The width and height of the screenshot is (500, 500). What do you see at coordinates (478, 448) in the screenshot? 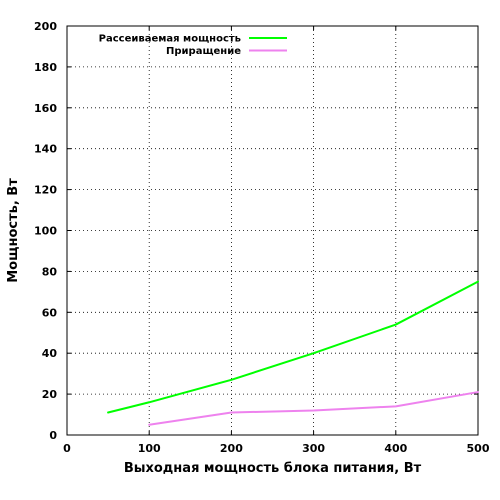
I see `x-tick-label-5: 500` at bounding box center [478, 448].